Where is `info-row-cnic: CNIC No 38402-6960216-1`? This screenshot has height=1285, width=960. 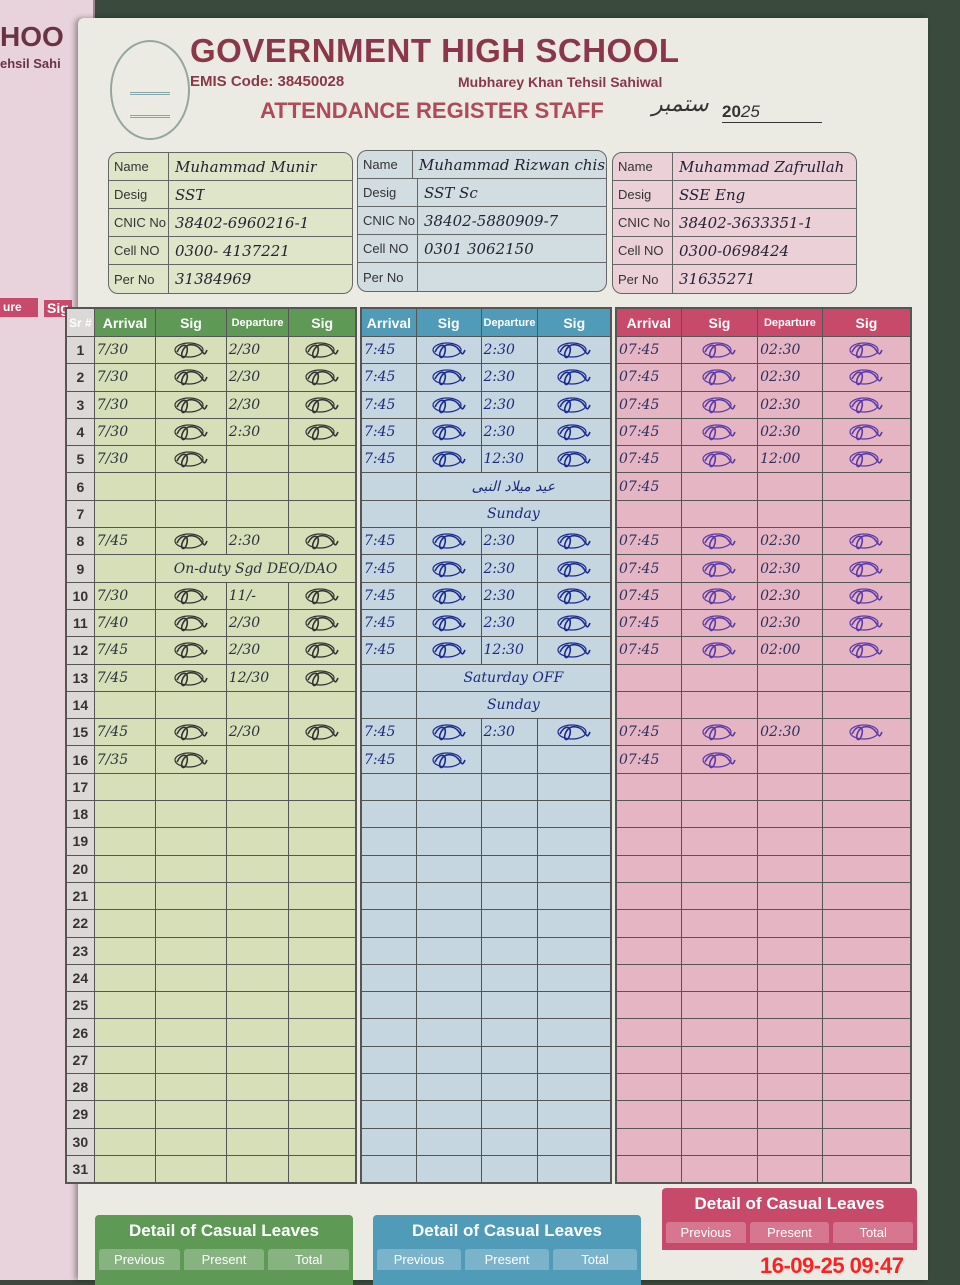
info-row-cnic: CNIC No 38402-6960216-1 is located at coordinates (230, 223).